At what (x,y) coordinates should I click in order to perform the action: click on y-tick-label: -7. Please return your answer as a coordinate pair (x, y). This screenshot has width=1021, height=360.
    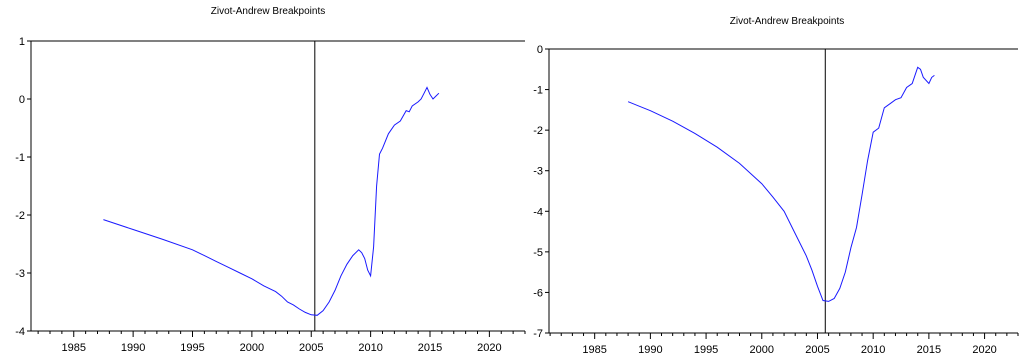
    Looking at the image, I should click on (538, 334).